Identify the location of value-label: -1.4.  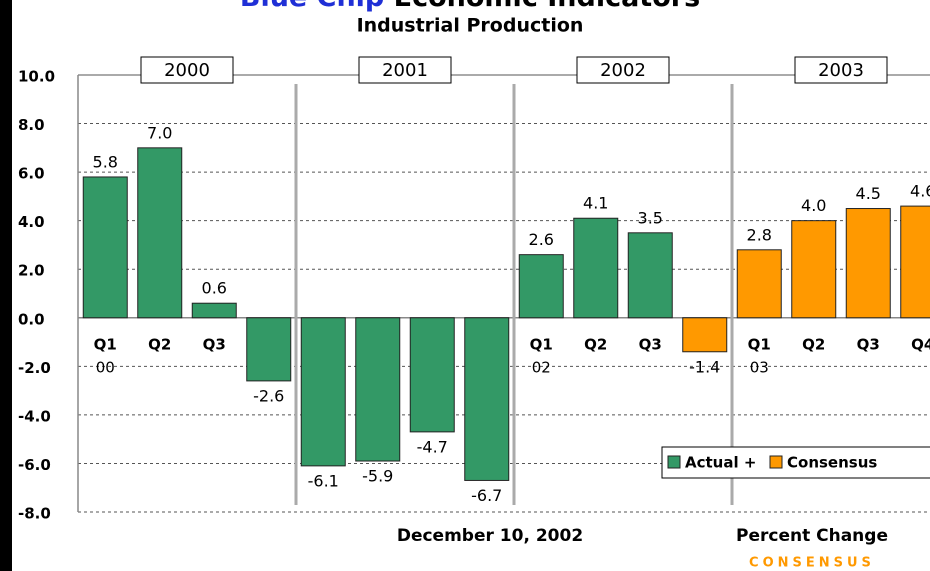
(704, 366).